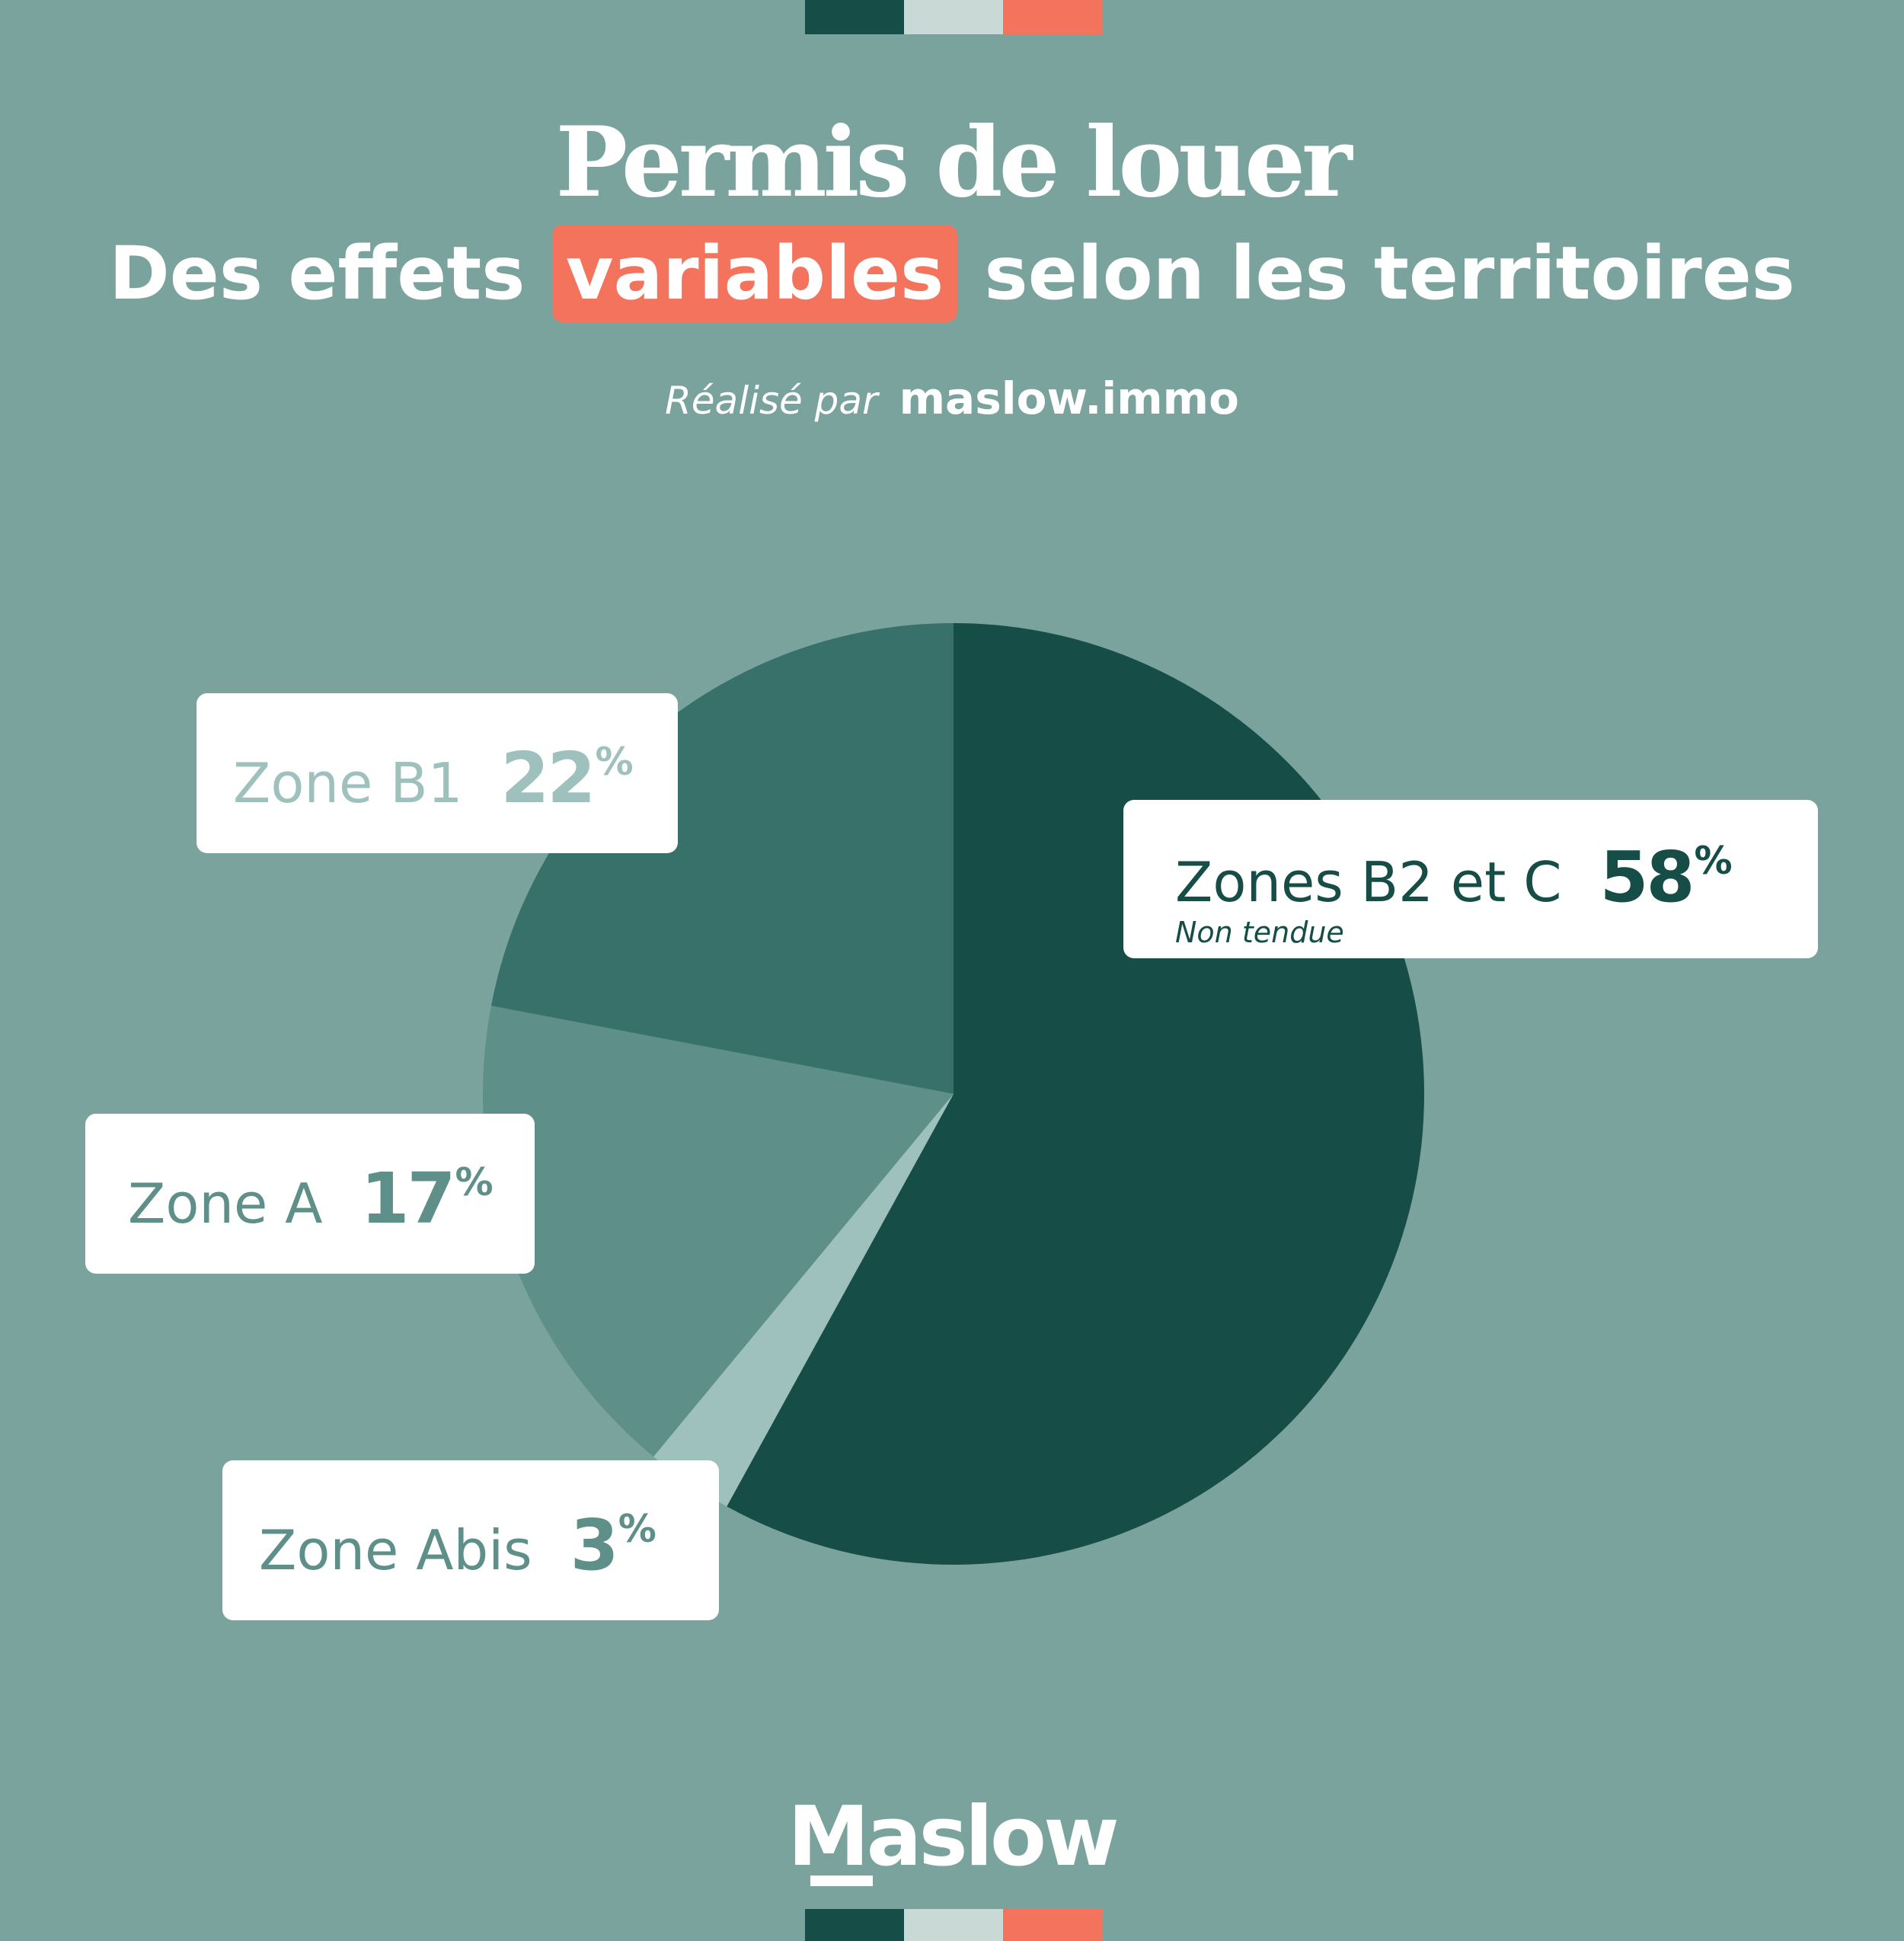 The image size is (1904, 1941). What do you see at coordinates (317, 273) in the screenshot?
I see `subtitle-before: Des effets` at bounding box center [317, 273].